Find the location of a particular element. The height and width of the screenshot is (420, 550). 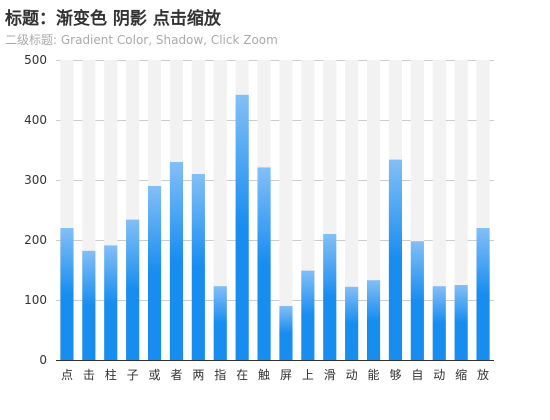

x-tick-label: 能 is located at coordinates (374, 375).